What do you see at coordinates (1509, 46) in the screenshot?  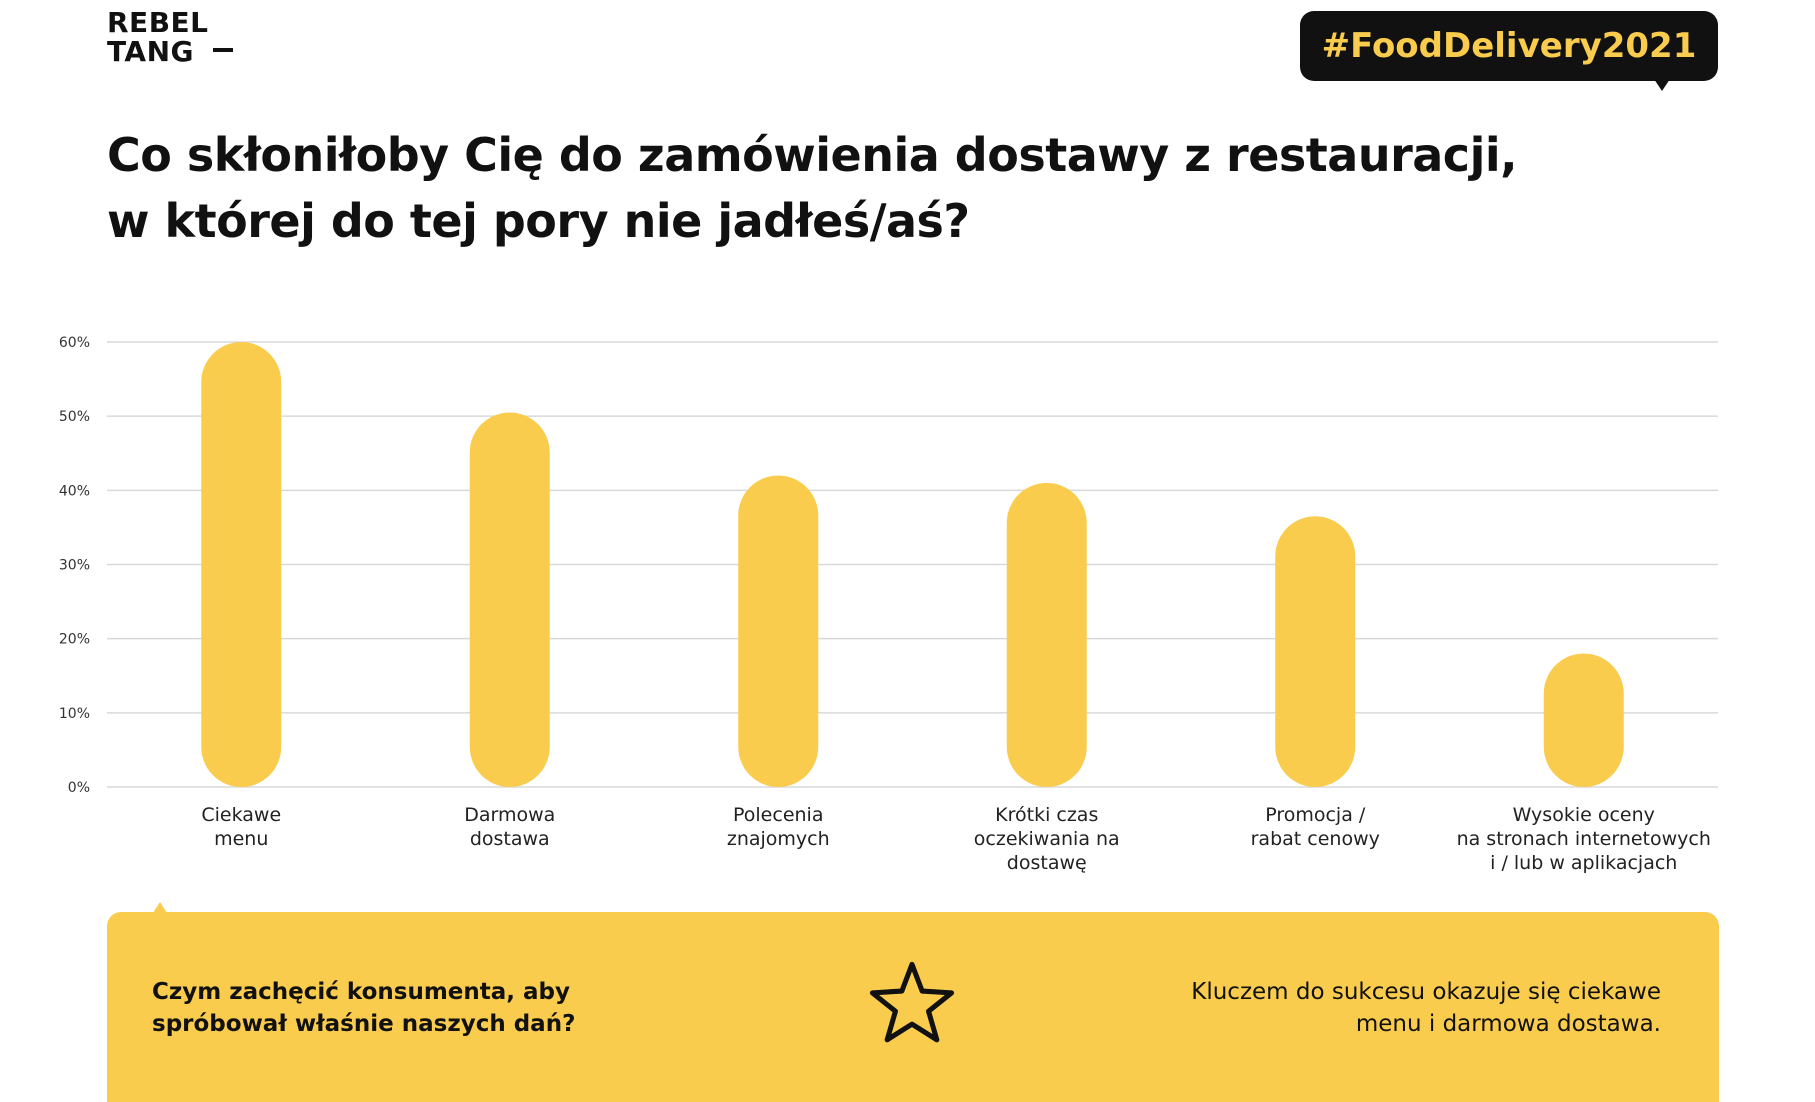 I see `hashtag-text: #FoodDelivery2021` at bounding box center [1509, 46].